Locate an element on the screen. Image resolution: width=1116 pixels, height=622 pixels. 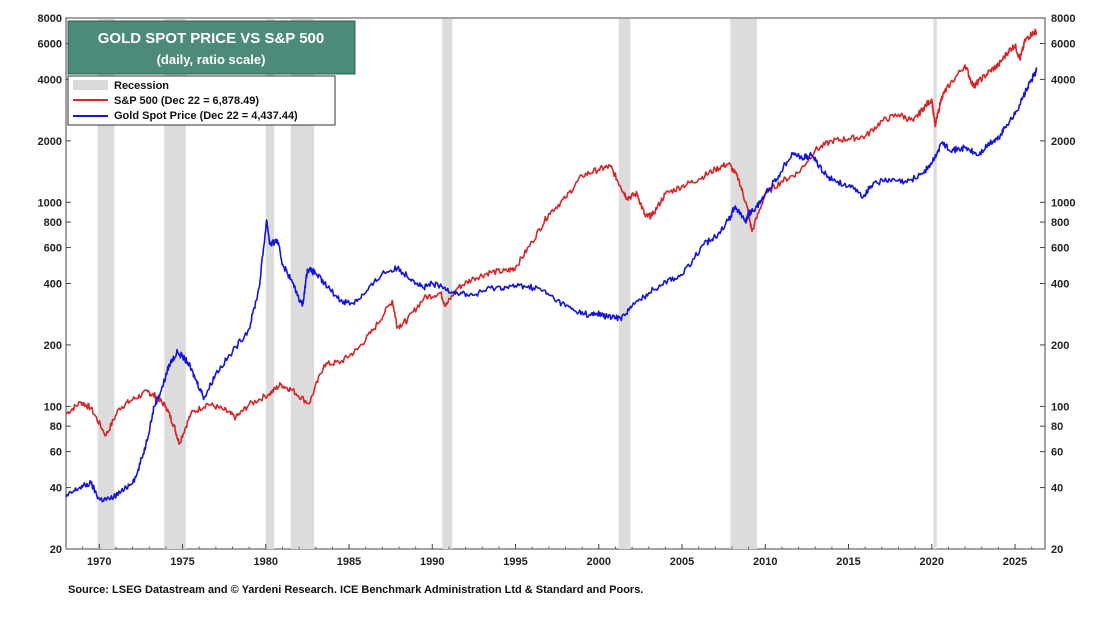
y-tick-label-right-2000: 2000 is located at coordinates (1063, 142).